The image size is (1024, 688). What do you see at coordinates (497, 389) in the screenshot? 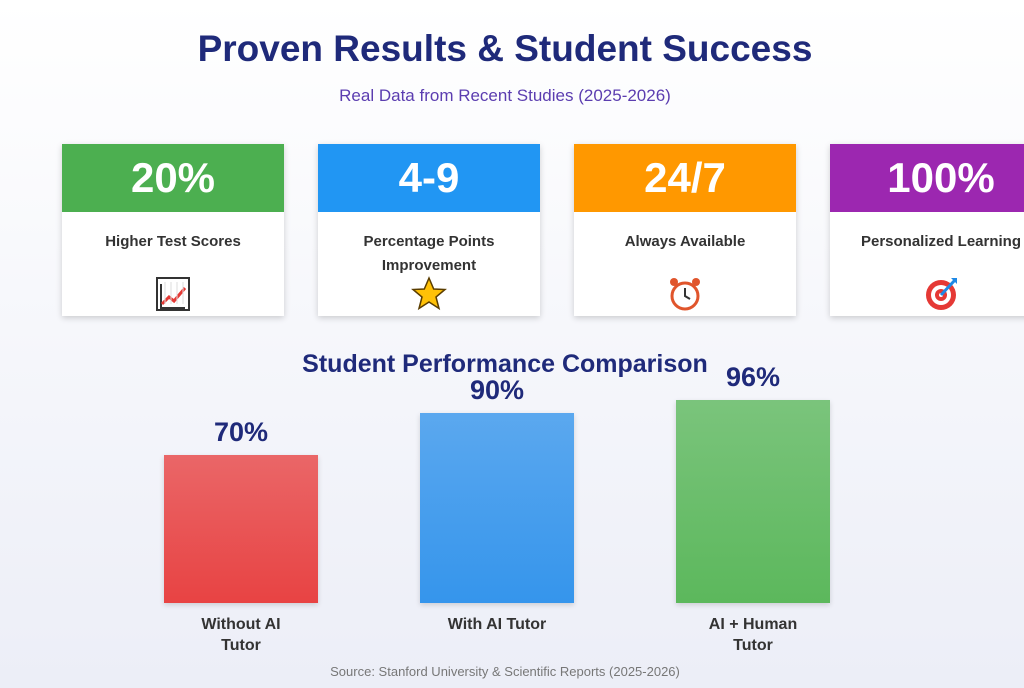
I see `value-label: 90%` at bounding box center [497, 389].